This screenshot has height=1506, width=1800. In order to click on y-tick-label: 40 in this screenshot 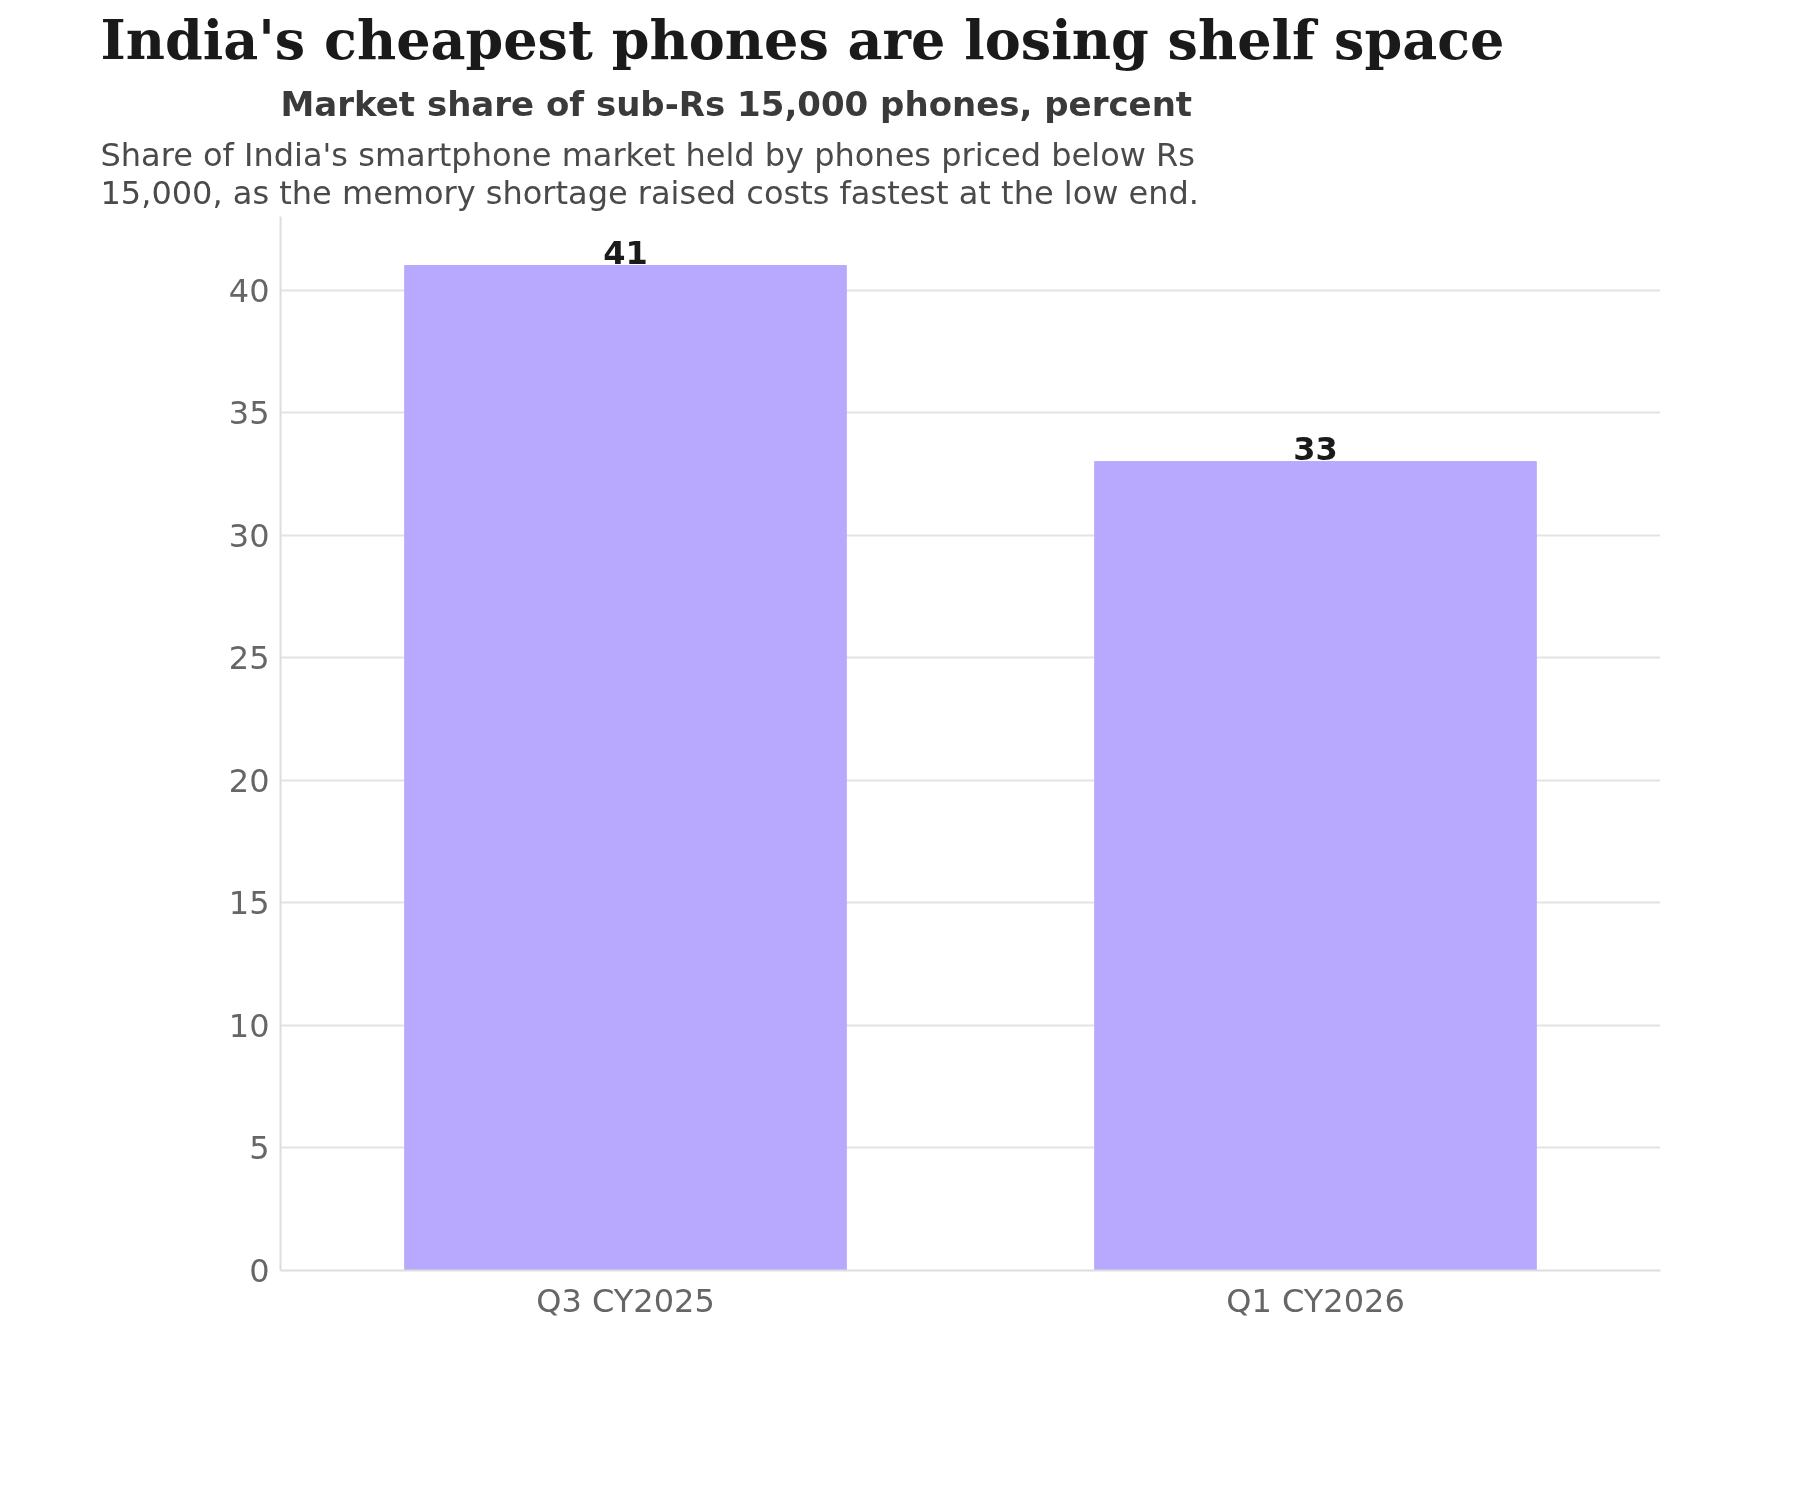, I will do `click(249, 290)`.